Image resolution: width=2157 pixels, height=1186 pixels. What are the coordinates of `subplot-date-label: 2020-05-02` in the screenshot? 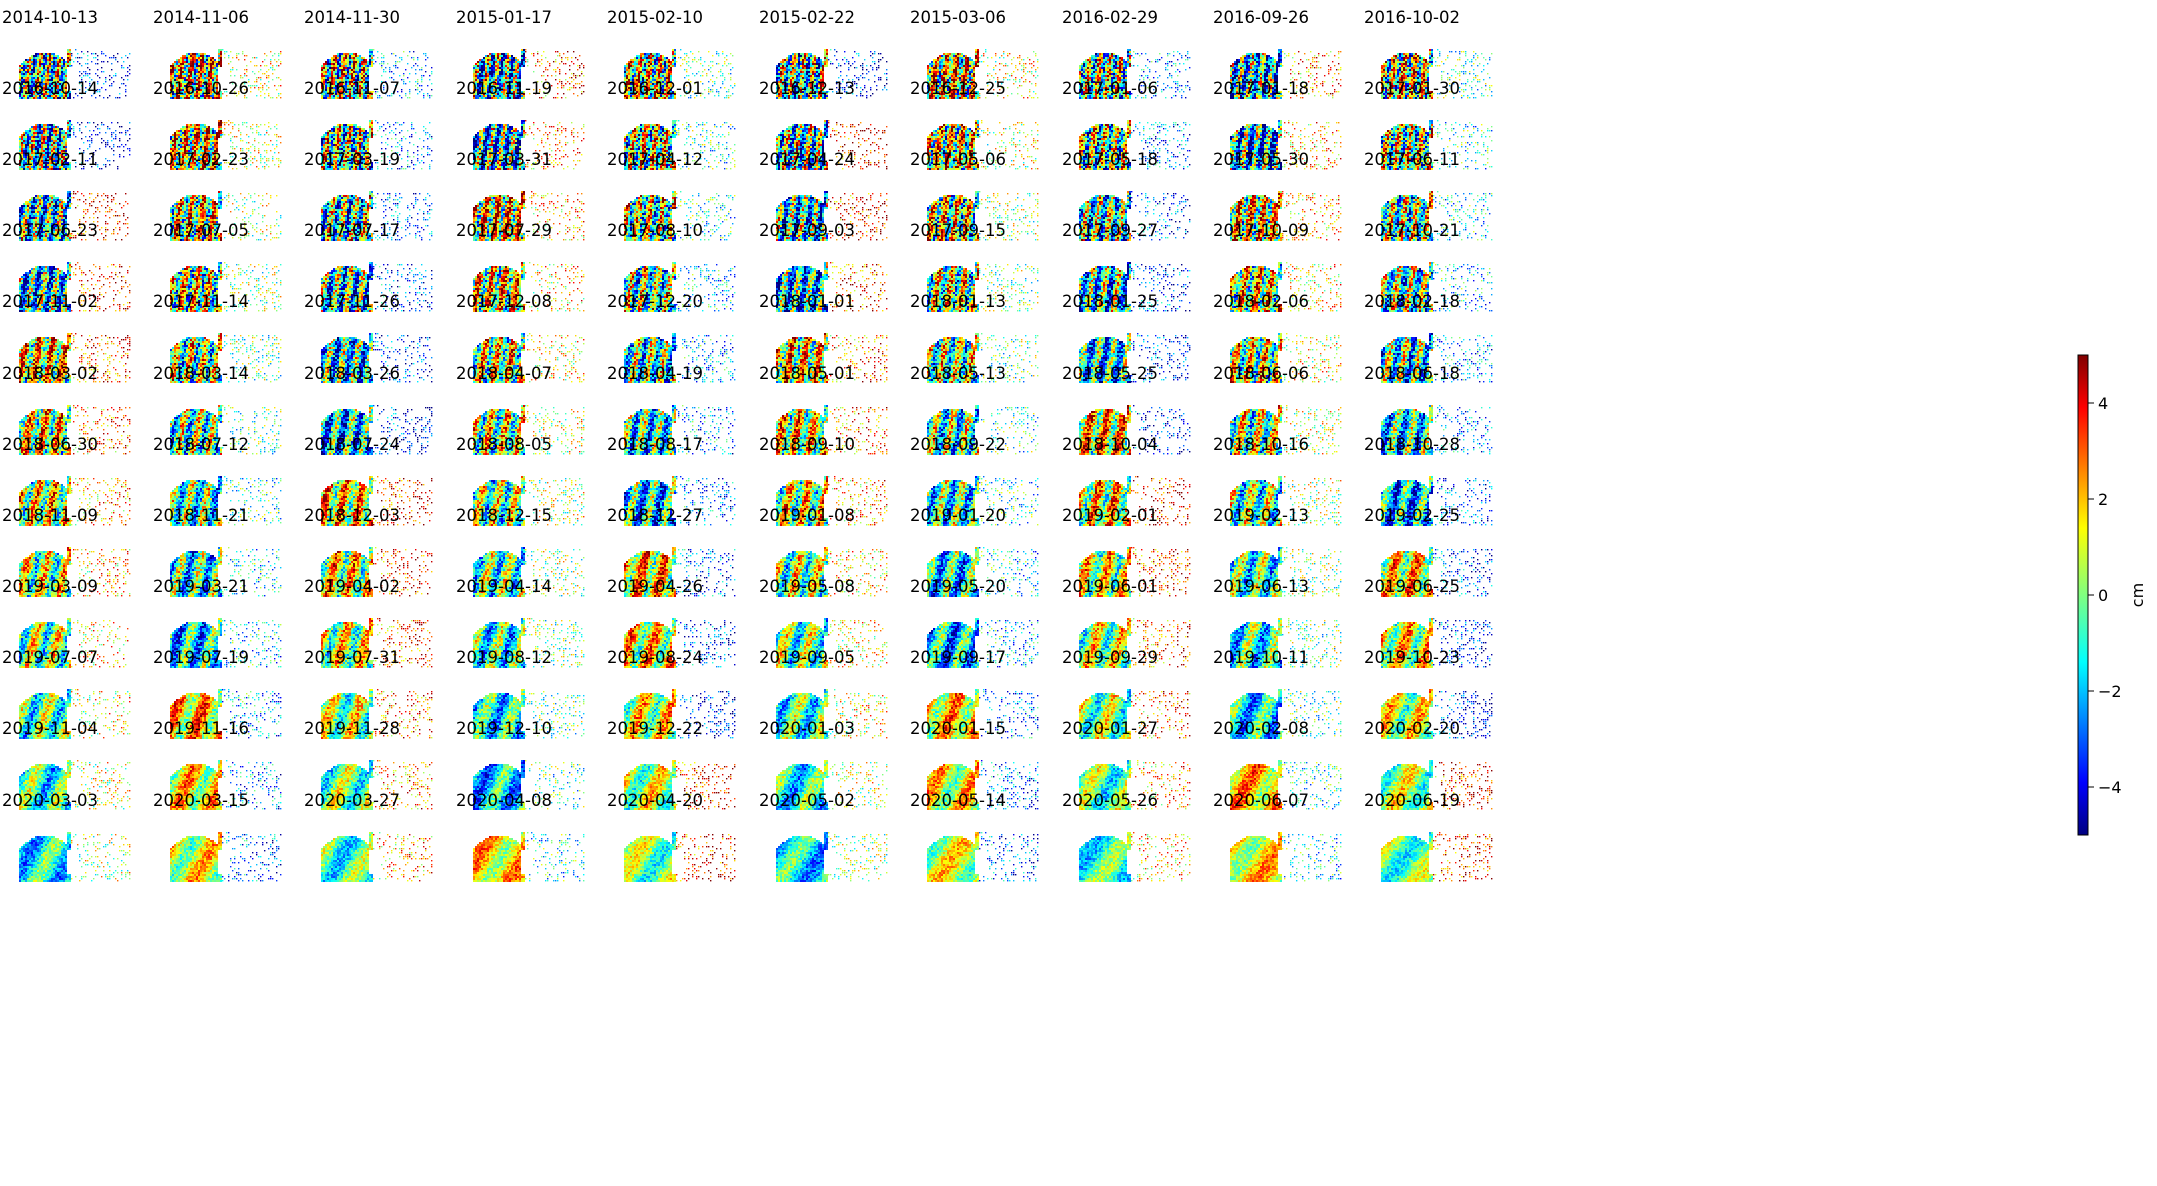 It's located at (807, 801).